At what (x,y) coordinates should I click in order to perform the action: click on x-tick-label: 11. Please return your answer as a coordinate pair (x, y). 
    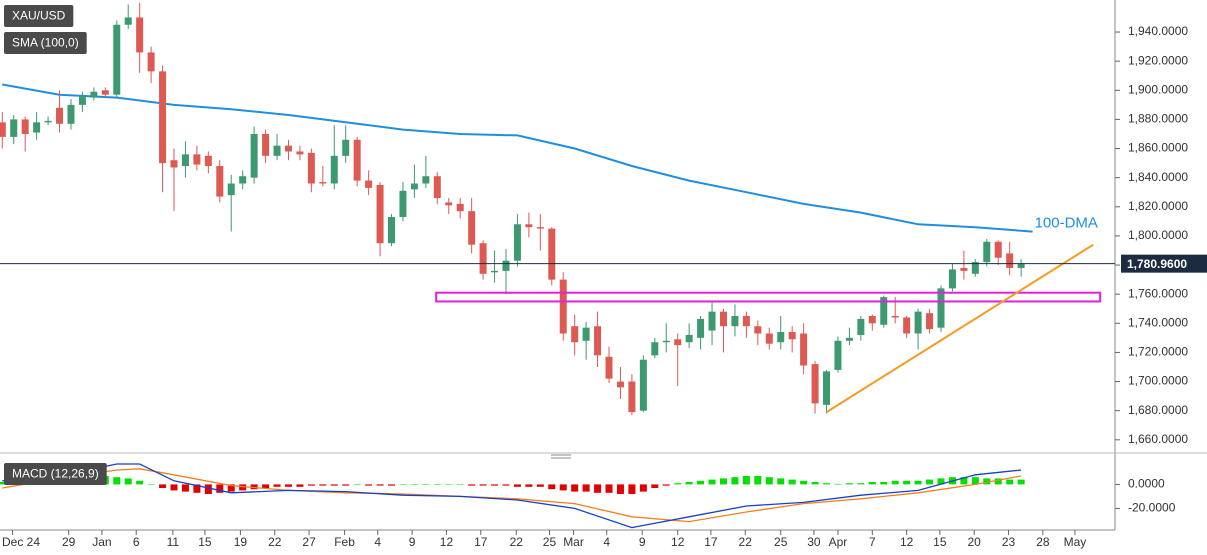
    Looking at the image, I should click on (173, 542).